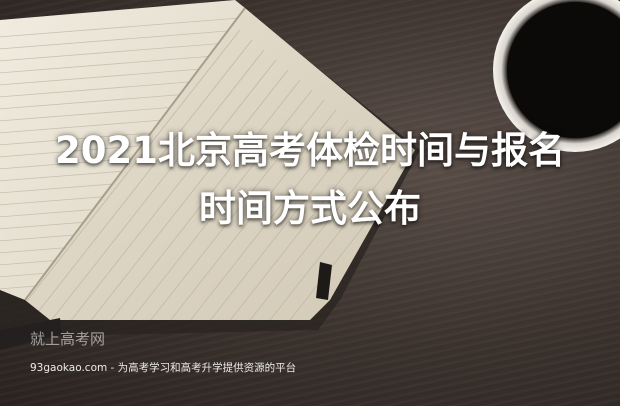  I want to click on watermark-tagline: 93gaokao.com - 为高考学习和高考升学提供资源的平台, so click(163, 368).